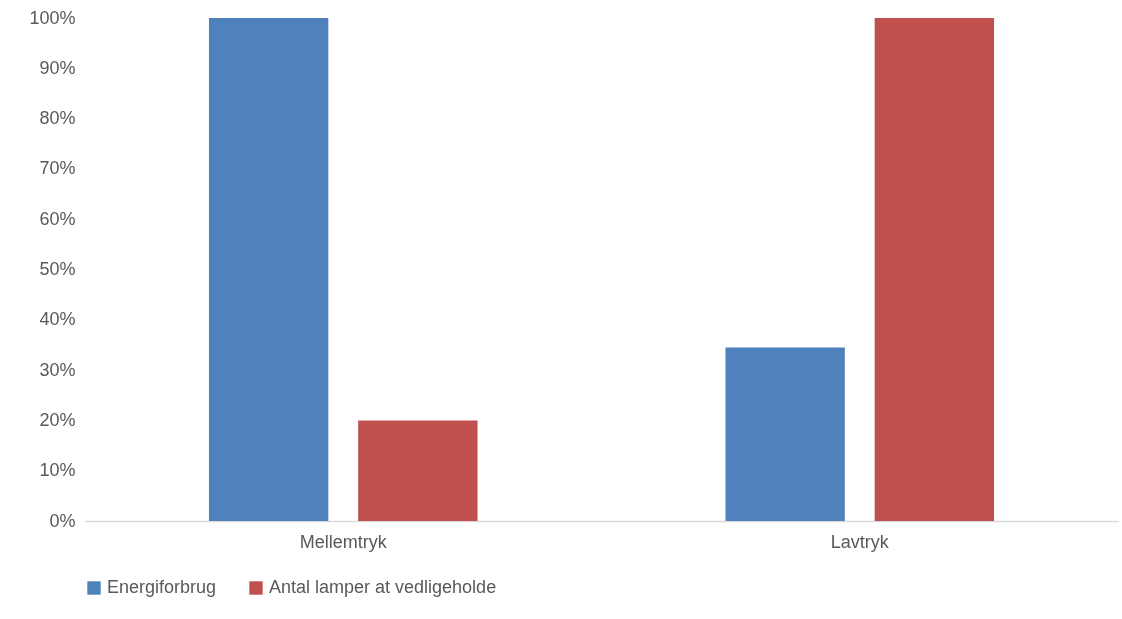 The height and width of the screenshot is (619, 1122). I want to click on y-tick-label: 100%, so click(52, 17).